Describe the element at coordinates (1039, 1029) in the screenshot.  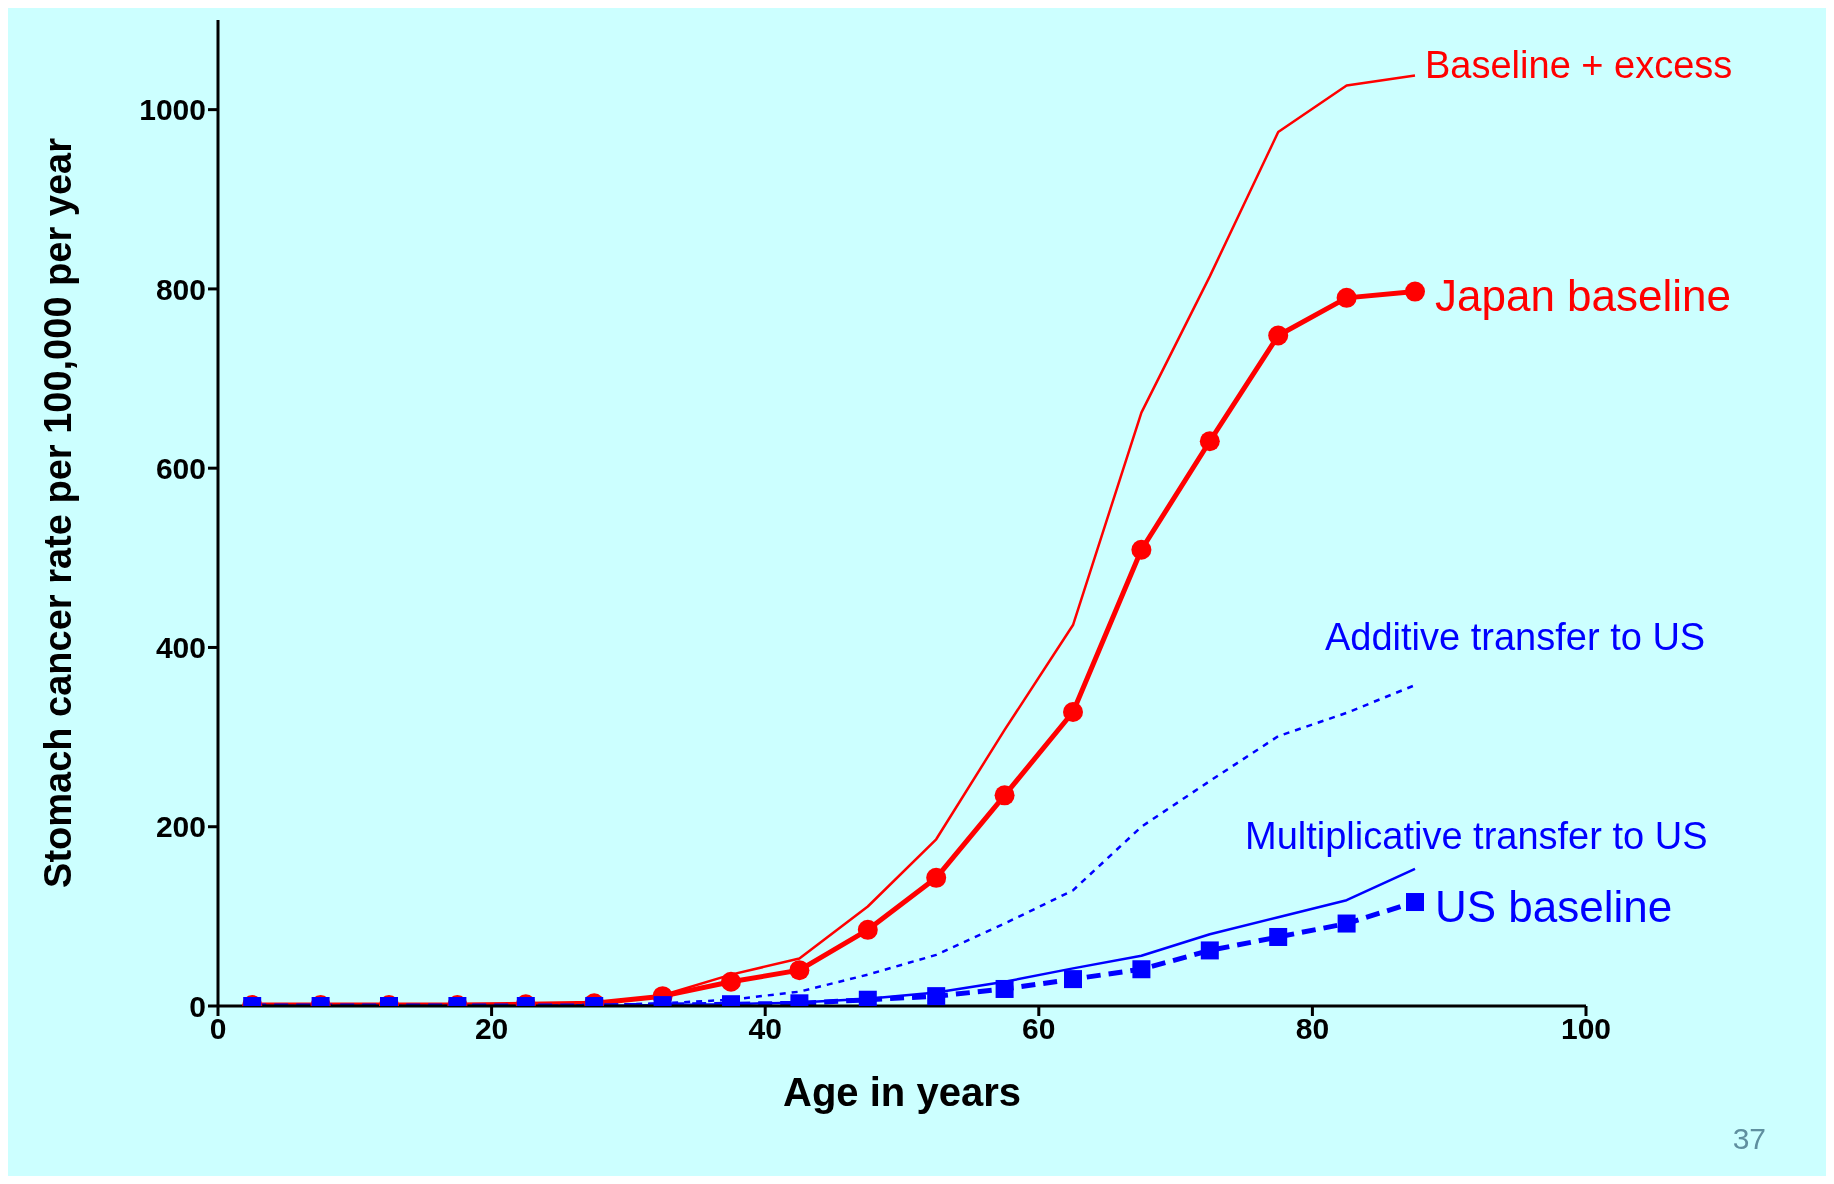
I see `x-tick-label: 60` at that location.